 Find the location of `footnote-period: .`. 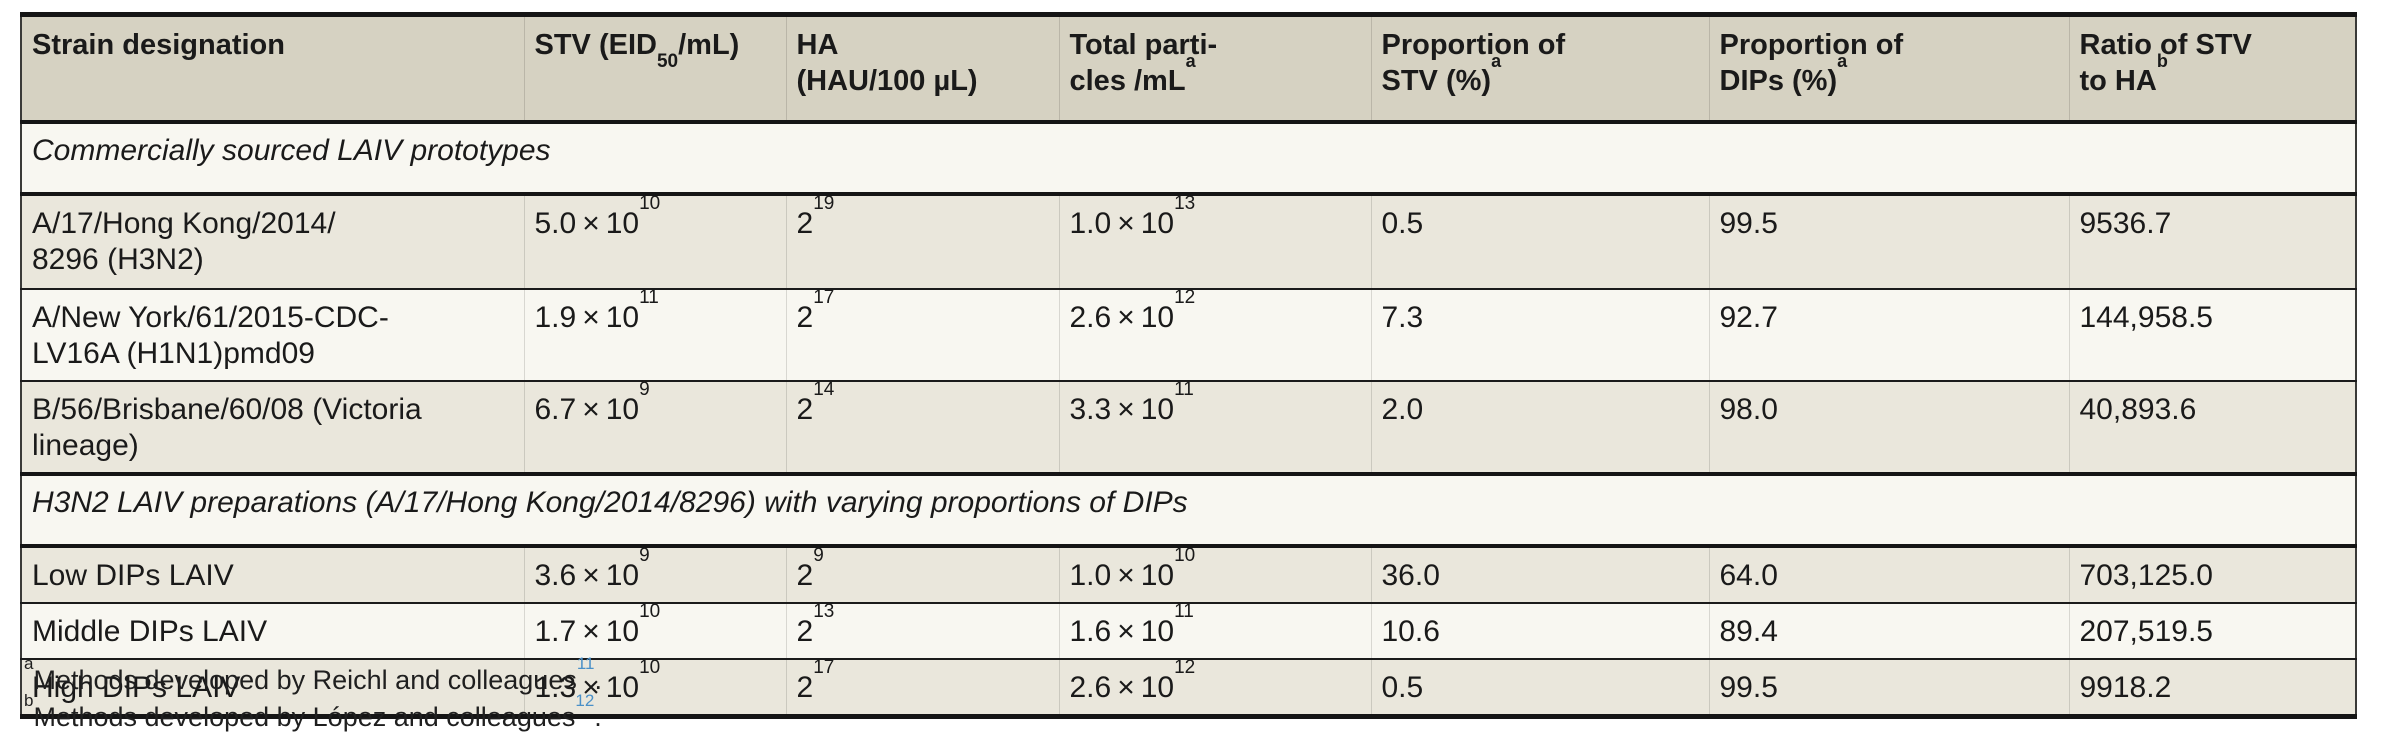

footnote-period: . is located at coordinates (598, 717).